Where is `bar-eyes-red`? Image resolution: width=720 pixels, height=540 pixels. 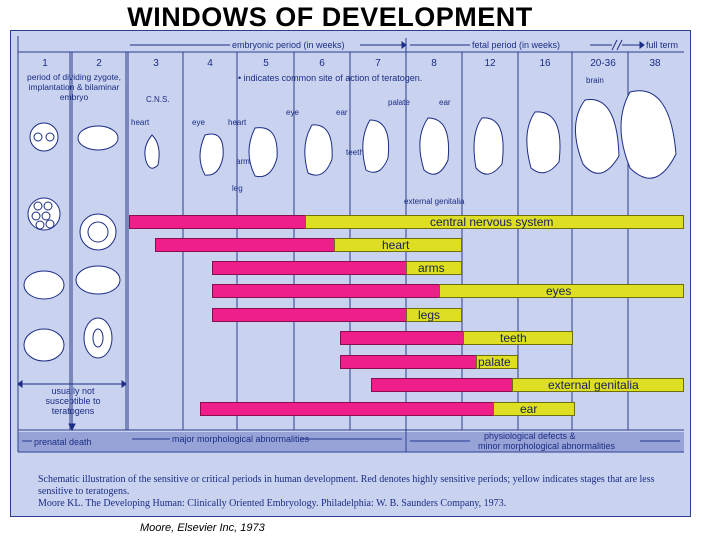
bar-eyes-red is located at coordinates (326, 291).